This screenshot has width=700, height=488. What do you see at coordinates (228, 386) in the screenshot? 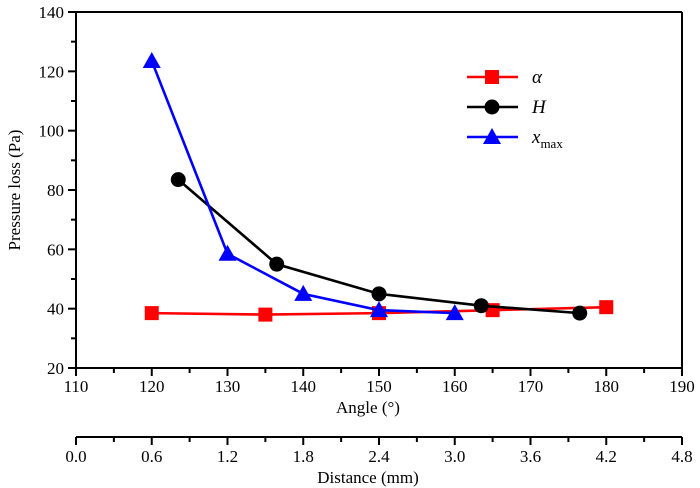
I see `x-tick-label: 130` at bounding box center [228, 386].